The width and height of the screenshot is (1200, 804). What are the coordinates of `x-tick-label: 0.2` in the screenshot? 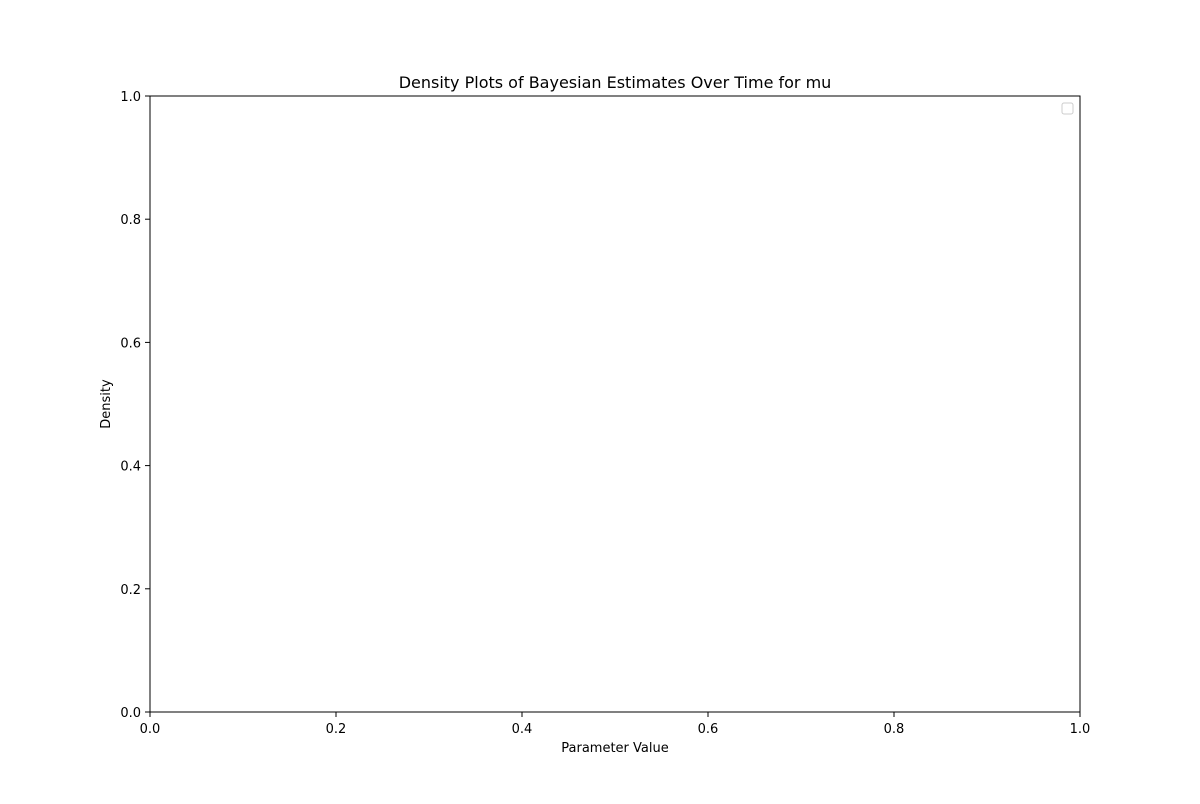 It's located at (336, 729).